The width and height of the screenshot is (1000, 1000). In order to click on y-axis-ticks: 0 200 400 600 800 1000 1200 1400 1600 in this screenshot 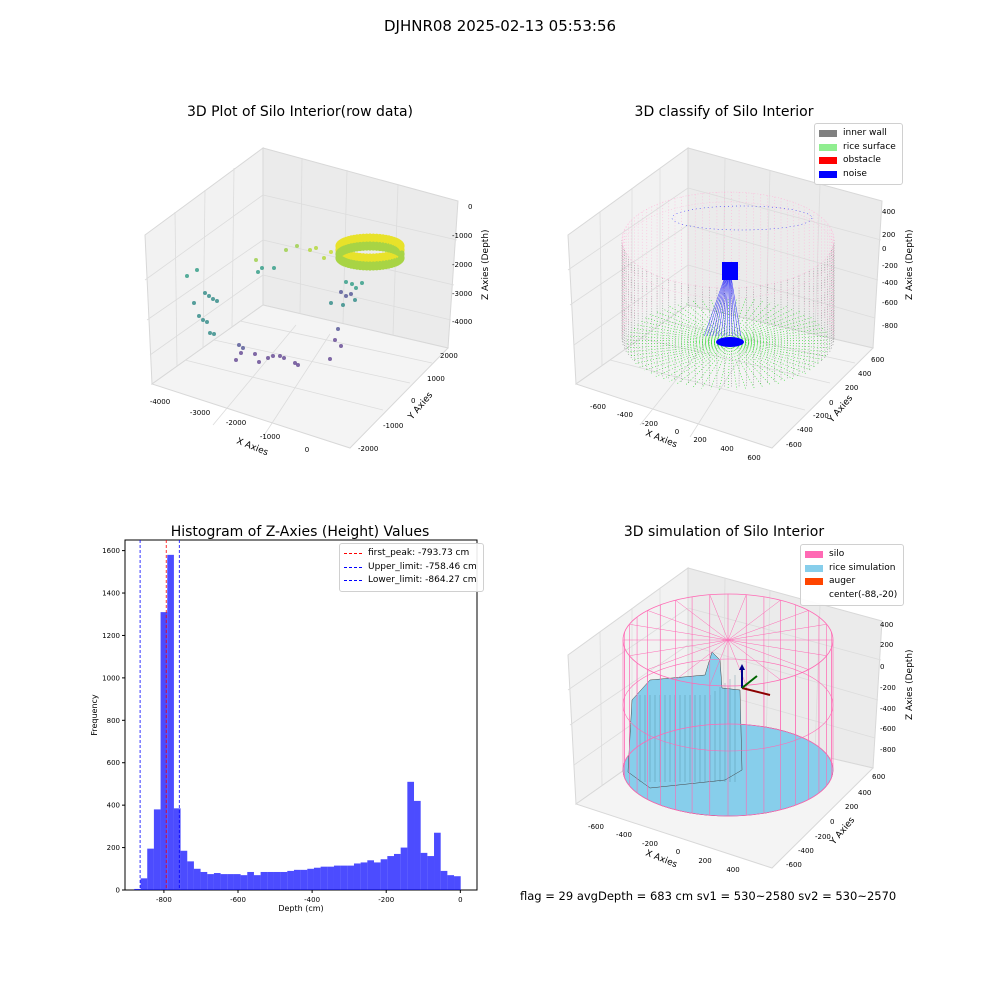, I will do `click(113, 721)`.